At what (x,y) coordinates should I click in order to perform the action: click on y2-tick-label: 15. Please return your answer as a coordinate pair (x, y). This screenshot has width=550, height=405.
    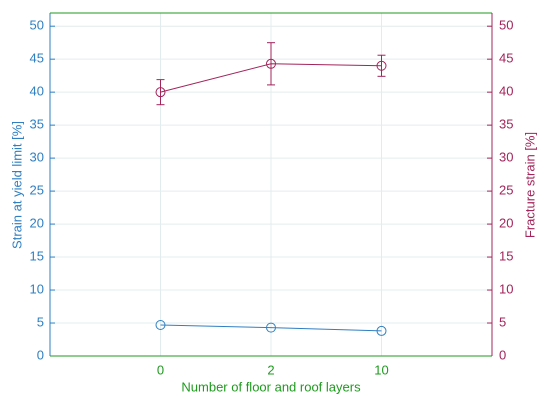
    Looking at the image, I should click on (506, 255).